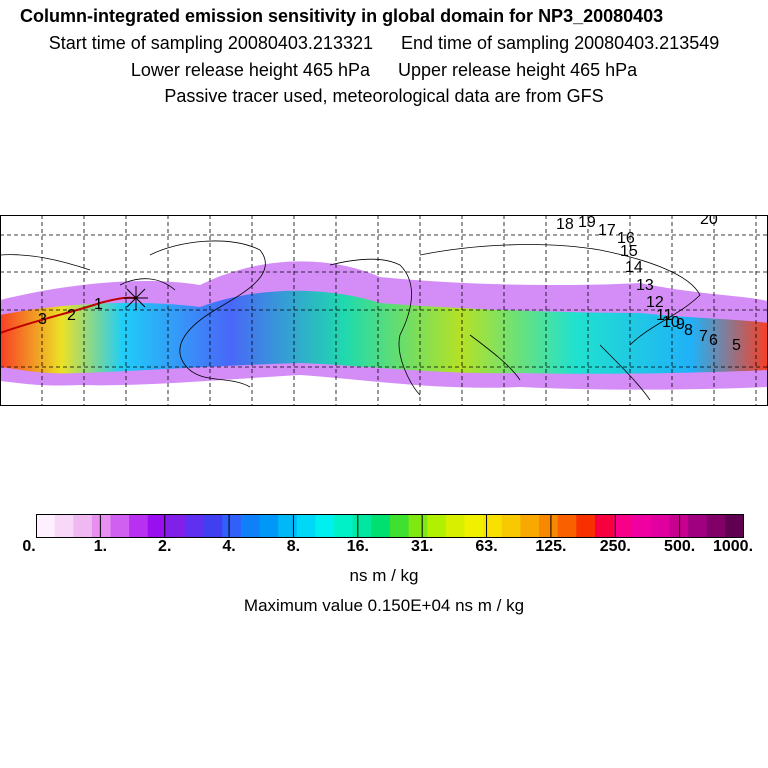  I want to click on upper-height-label: Upper release height 465 hPa, so click(518, 70).